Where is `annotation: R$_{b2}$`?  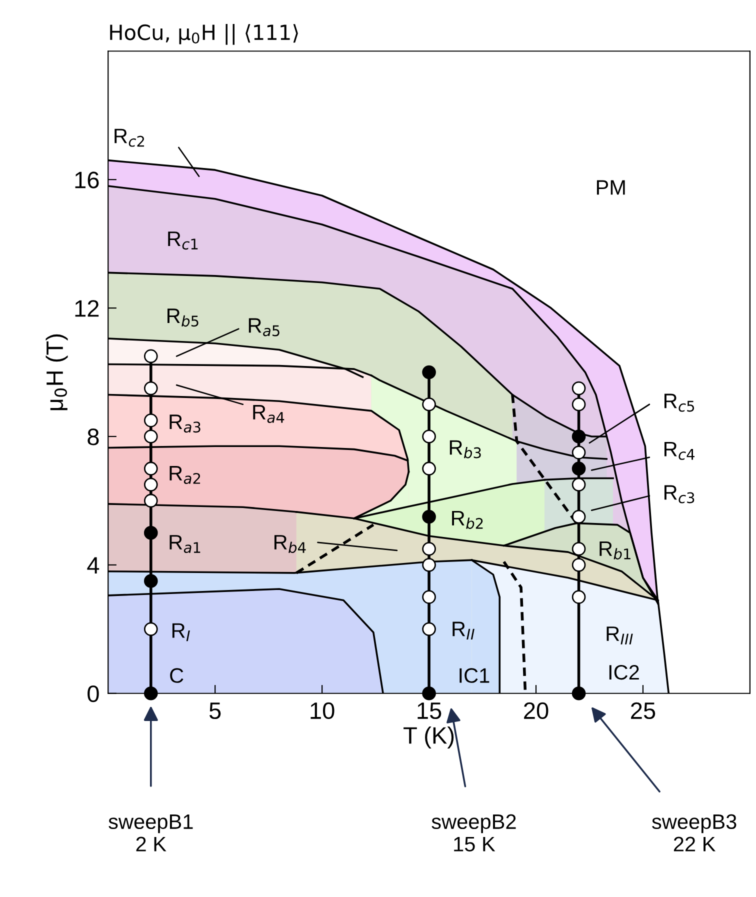 annotation: R$_{b2}$ is located at coordinates (467, 519).